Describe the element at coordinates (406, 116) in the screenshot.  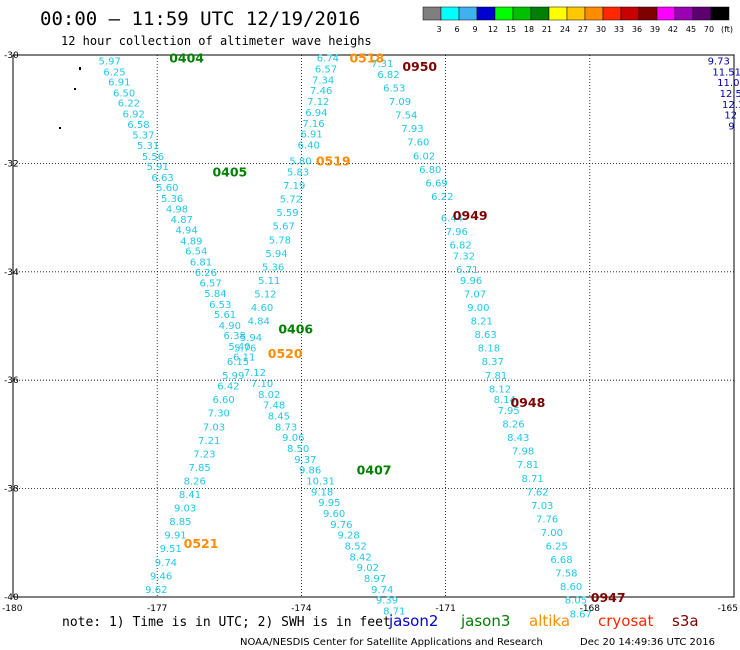
I see `swh-value-label: 7.54` at that location.